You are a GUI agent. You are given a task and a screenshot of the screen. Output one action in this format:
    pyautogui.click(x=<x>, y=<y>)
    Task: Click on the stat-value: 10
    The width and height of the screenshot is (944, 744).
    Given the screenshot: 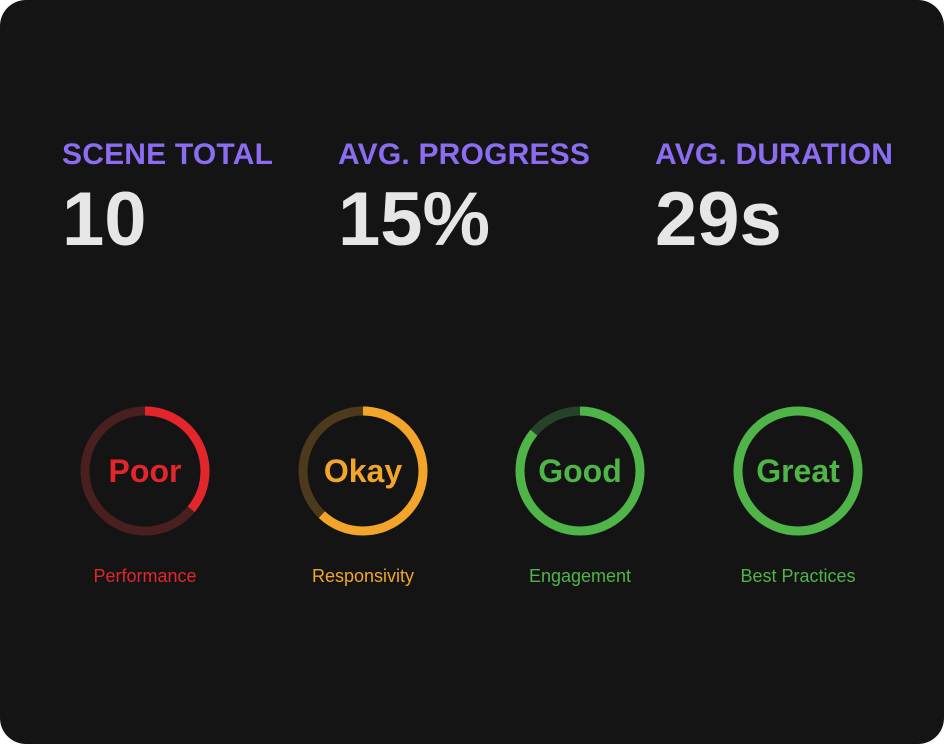 What is the action you would take?
    pyautogui.click(x=104, y=219)
    